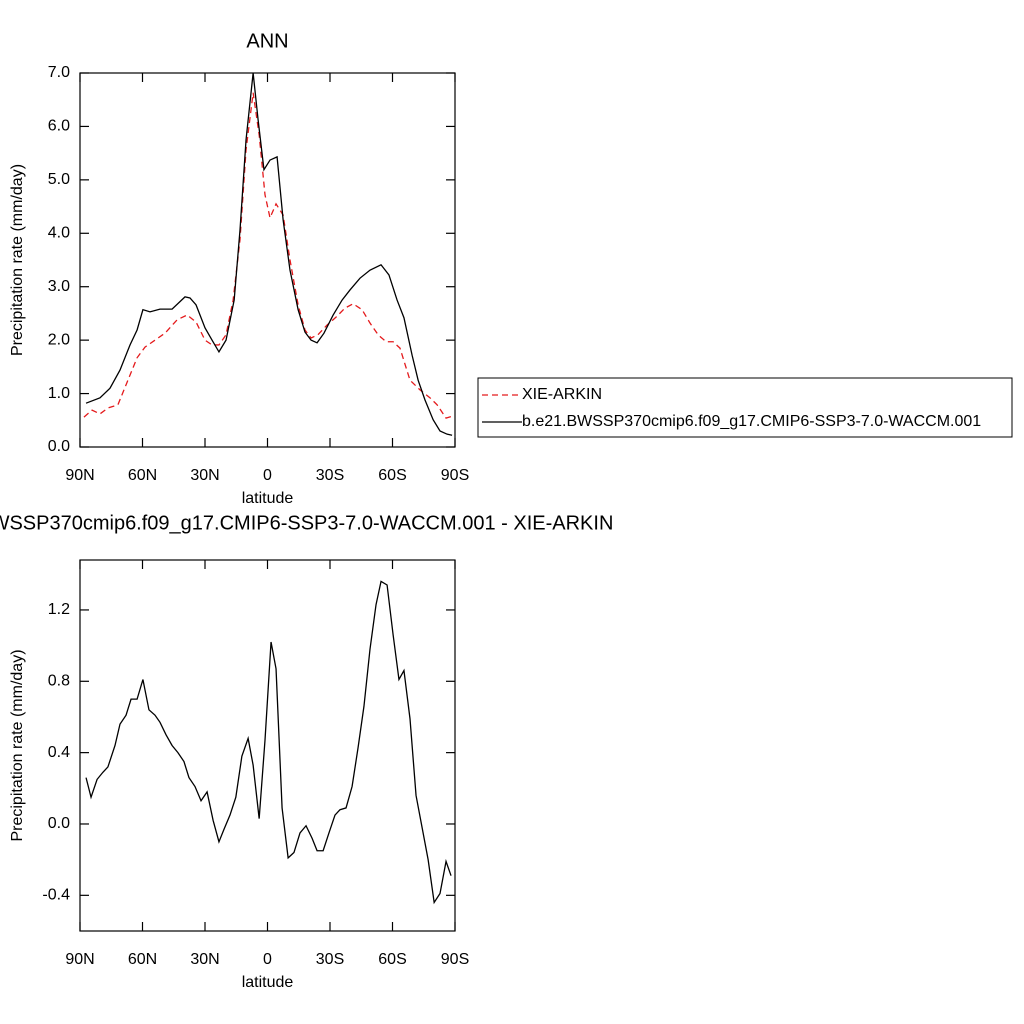 The height and width of the screenshot is (1024, 1024). What do you see at coordinates (59, 393) in the screenshot?
I see `y-tick-label: 1.0` at bounding box center [59, 393].